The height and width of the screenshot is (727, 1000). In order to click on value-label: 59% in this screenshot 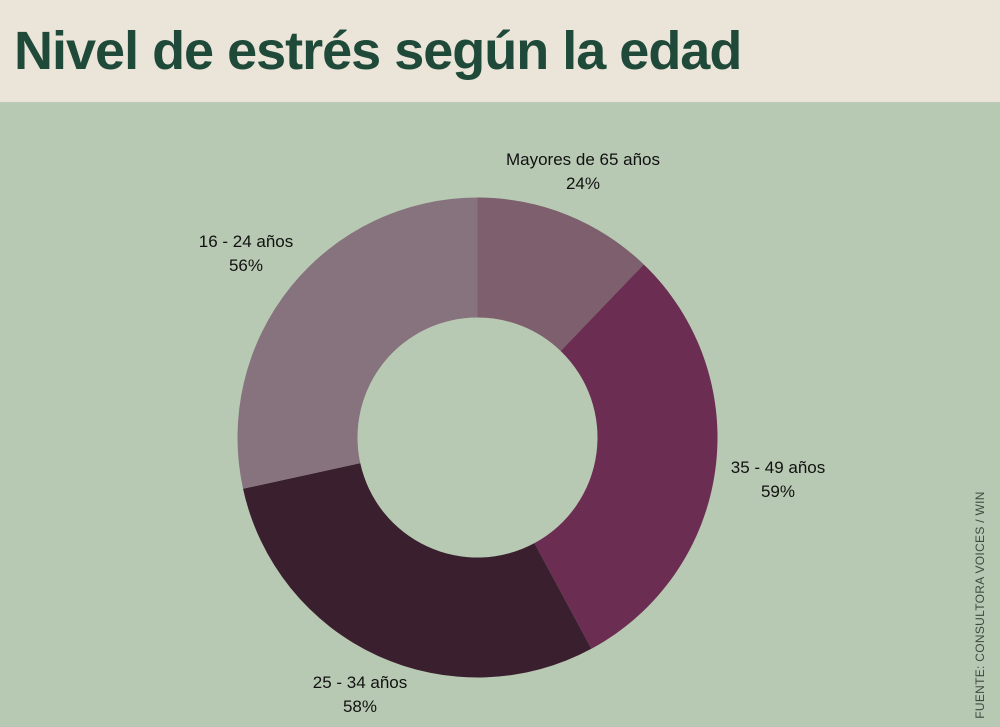, I will do `click(778, 491)`.